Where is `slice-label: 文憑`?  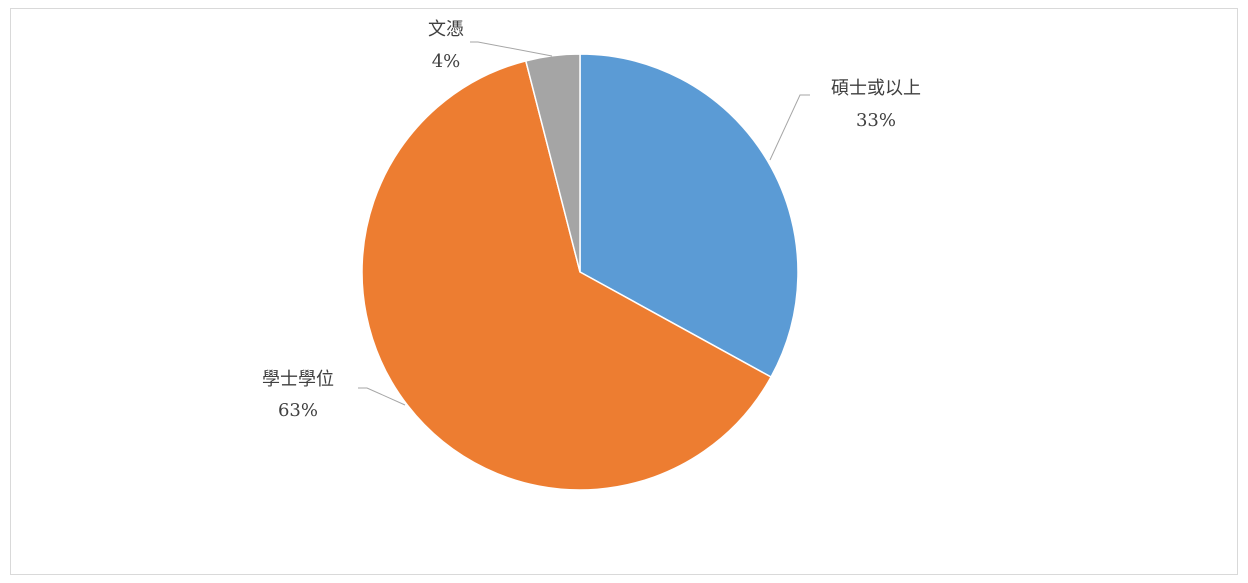
slice-label: 文憑 is located at coordinates (446, 29).